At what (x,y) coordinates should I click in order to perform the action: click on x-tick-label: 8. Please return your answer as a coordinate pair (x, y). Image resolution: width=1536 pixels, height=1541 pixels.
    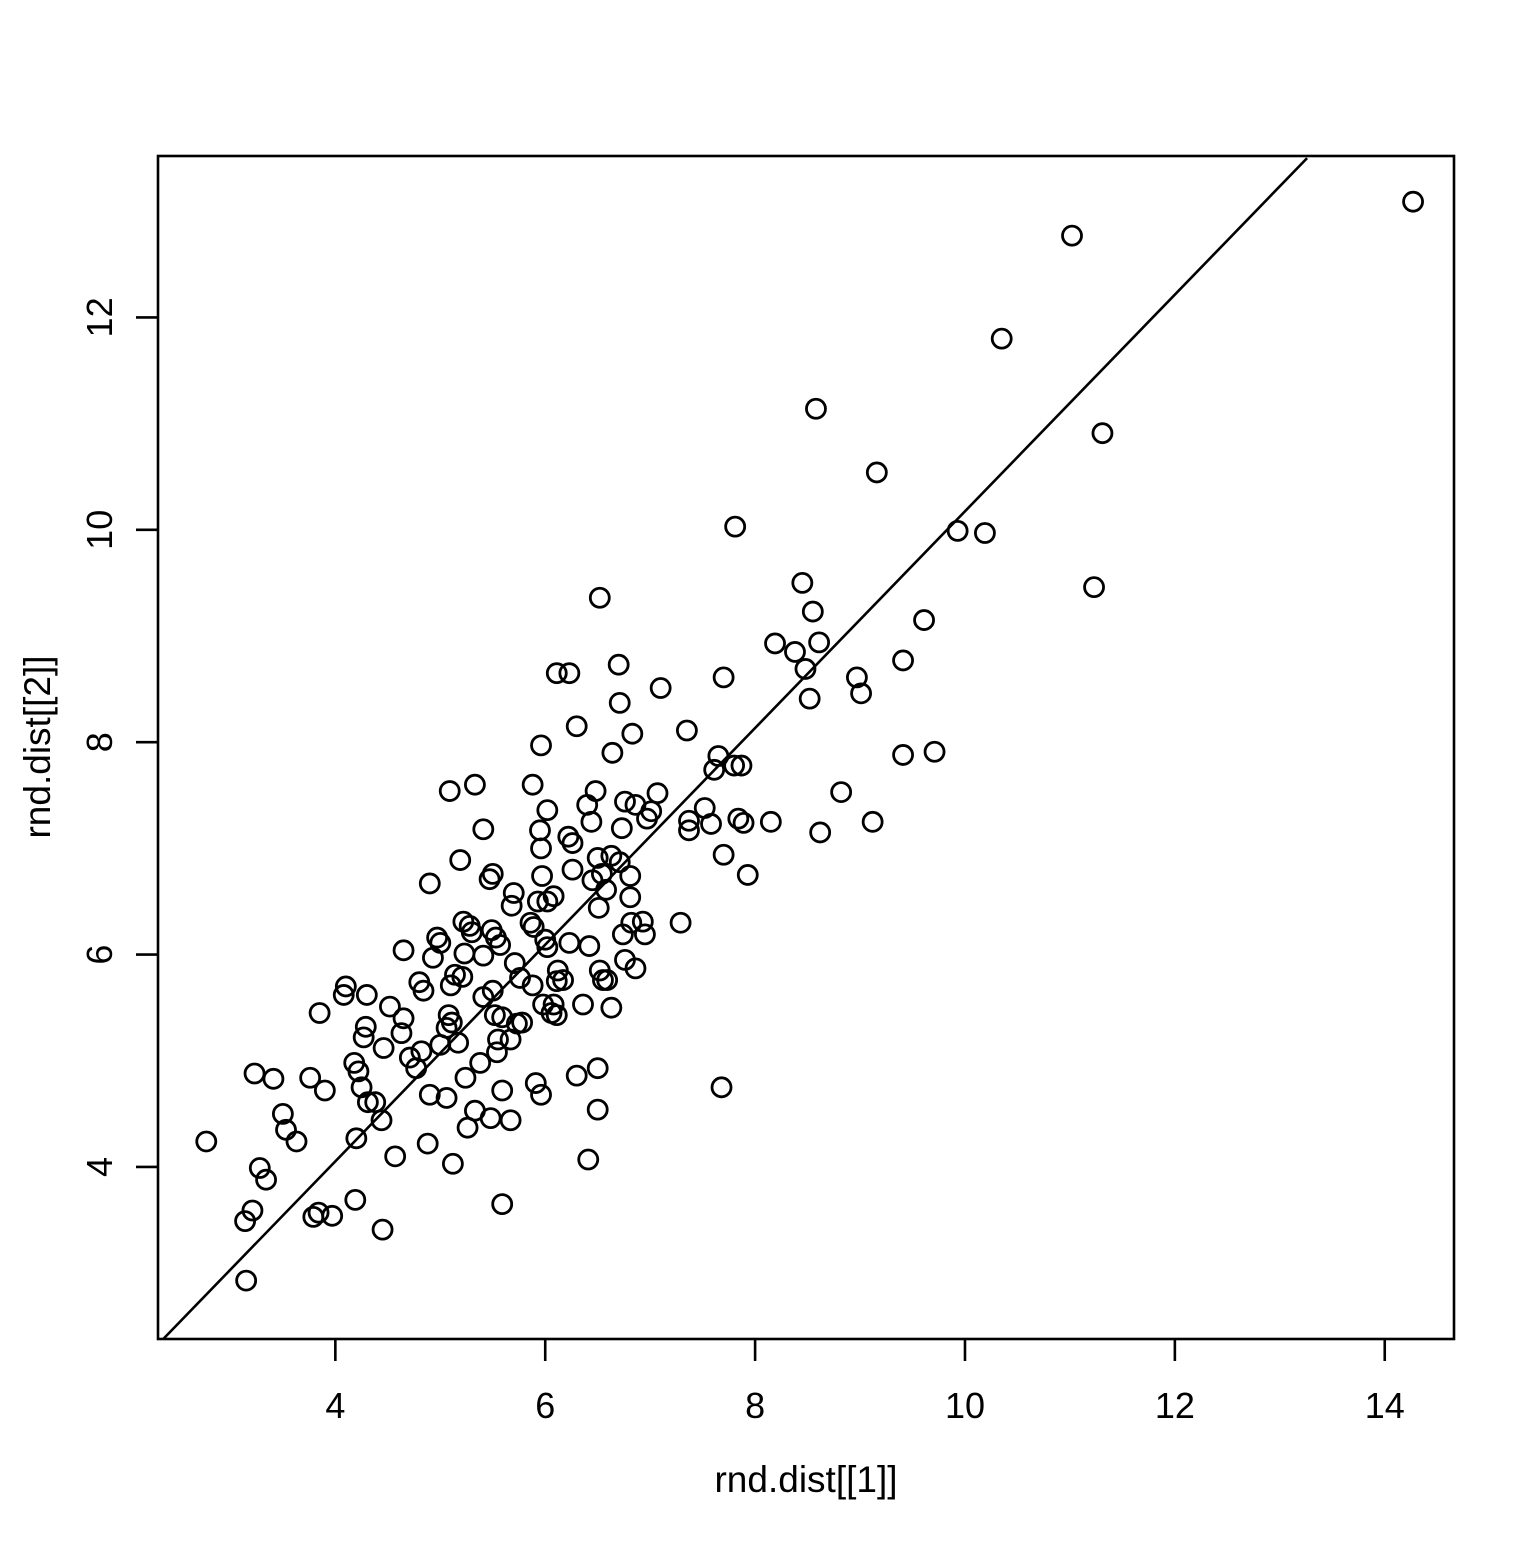
    Looking at the image, I should click on (755, 1405).